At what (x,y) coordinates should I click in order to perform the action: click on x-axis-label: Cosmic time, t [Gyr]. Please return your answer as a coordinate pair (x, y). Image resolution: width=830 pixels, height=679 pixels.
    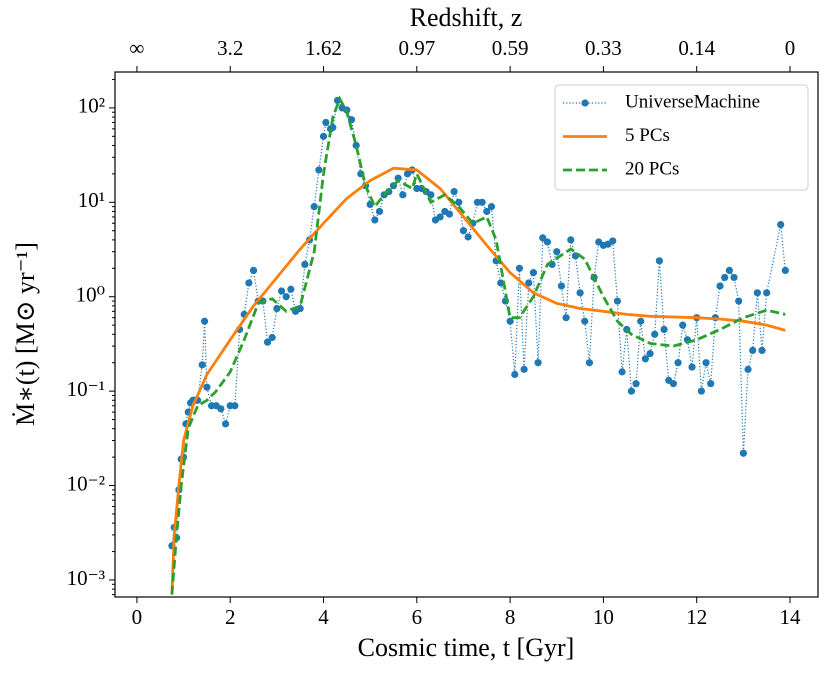
    Looking at the image, I should click on (466, 647).